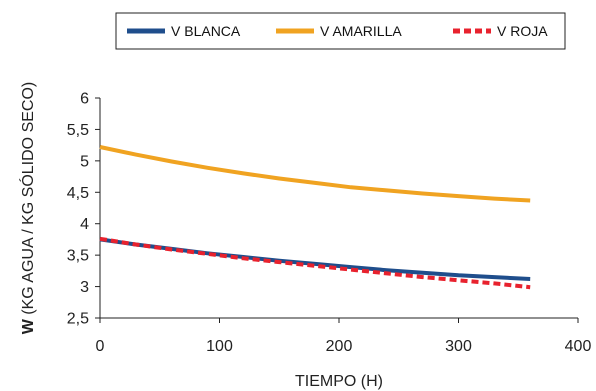 Image resolution: width=596 pixels, height=391 pixels. I want to click on x-tick-label: 100, so click(219, 346).